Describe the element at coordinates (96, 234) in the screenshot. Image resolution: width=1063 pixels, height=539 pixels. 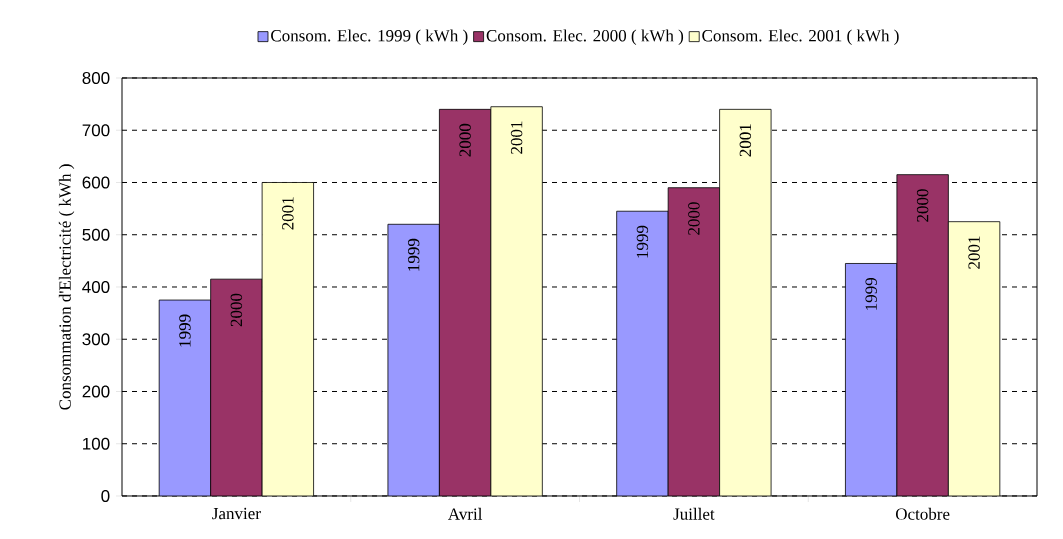
I see `y-tick-label: 500` at that location.